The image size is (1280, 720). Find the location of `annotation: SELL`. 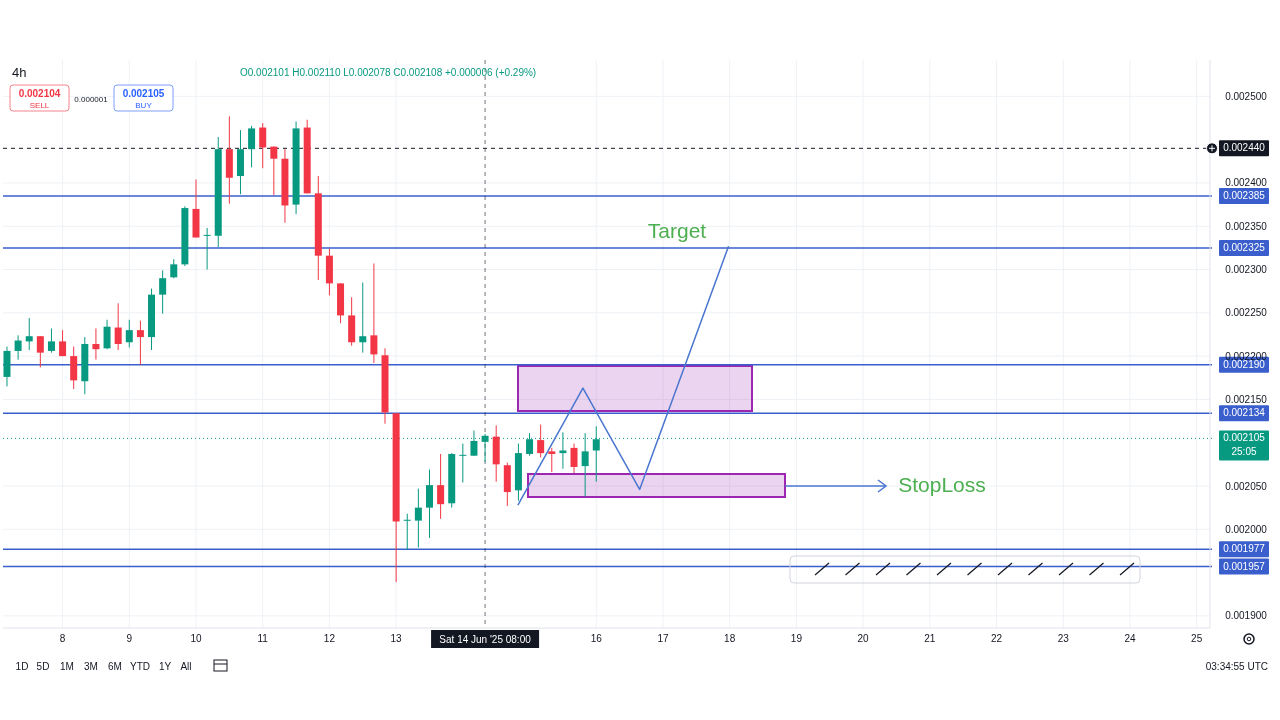

annotation: SELL is located at coordinates (39, 105).